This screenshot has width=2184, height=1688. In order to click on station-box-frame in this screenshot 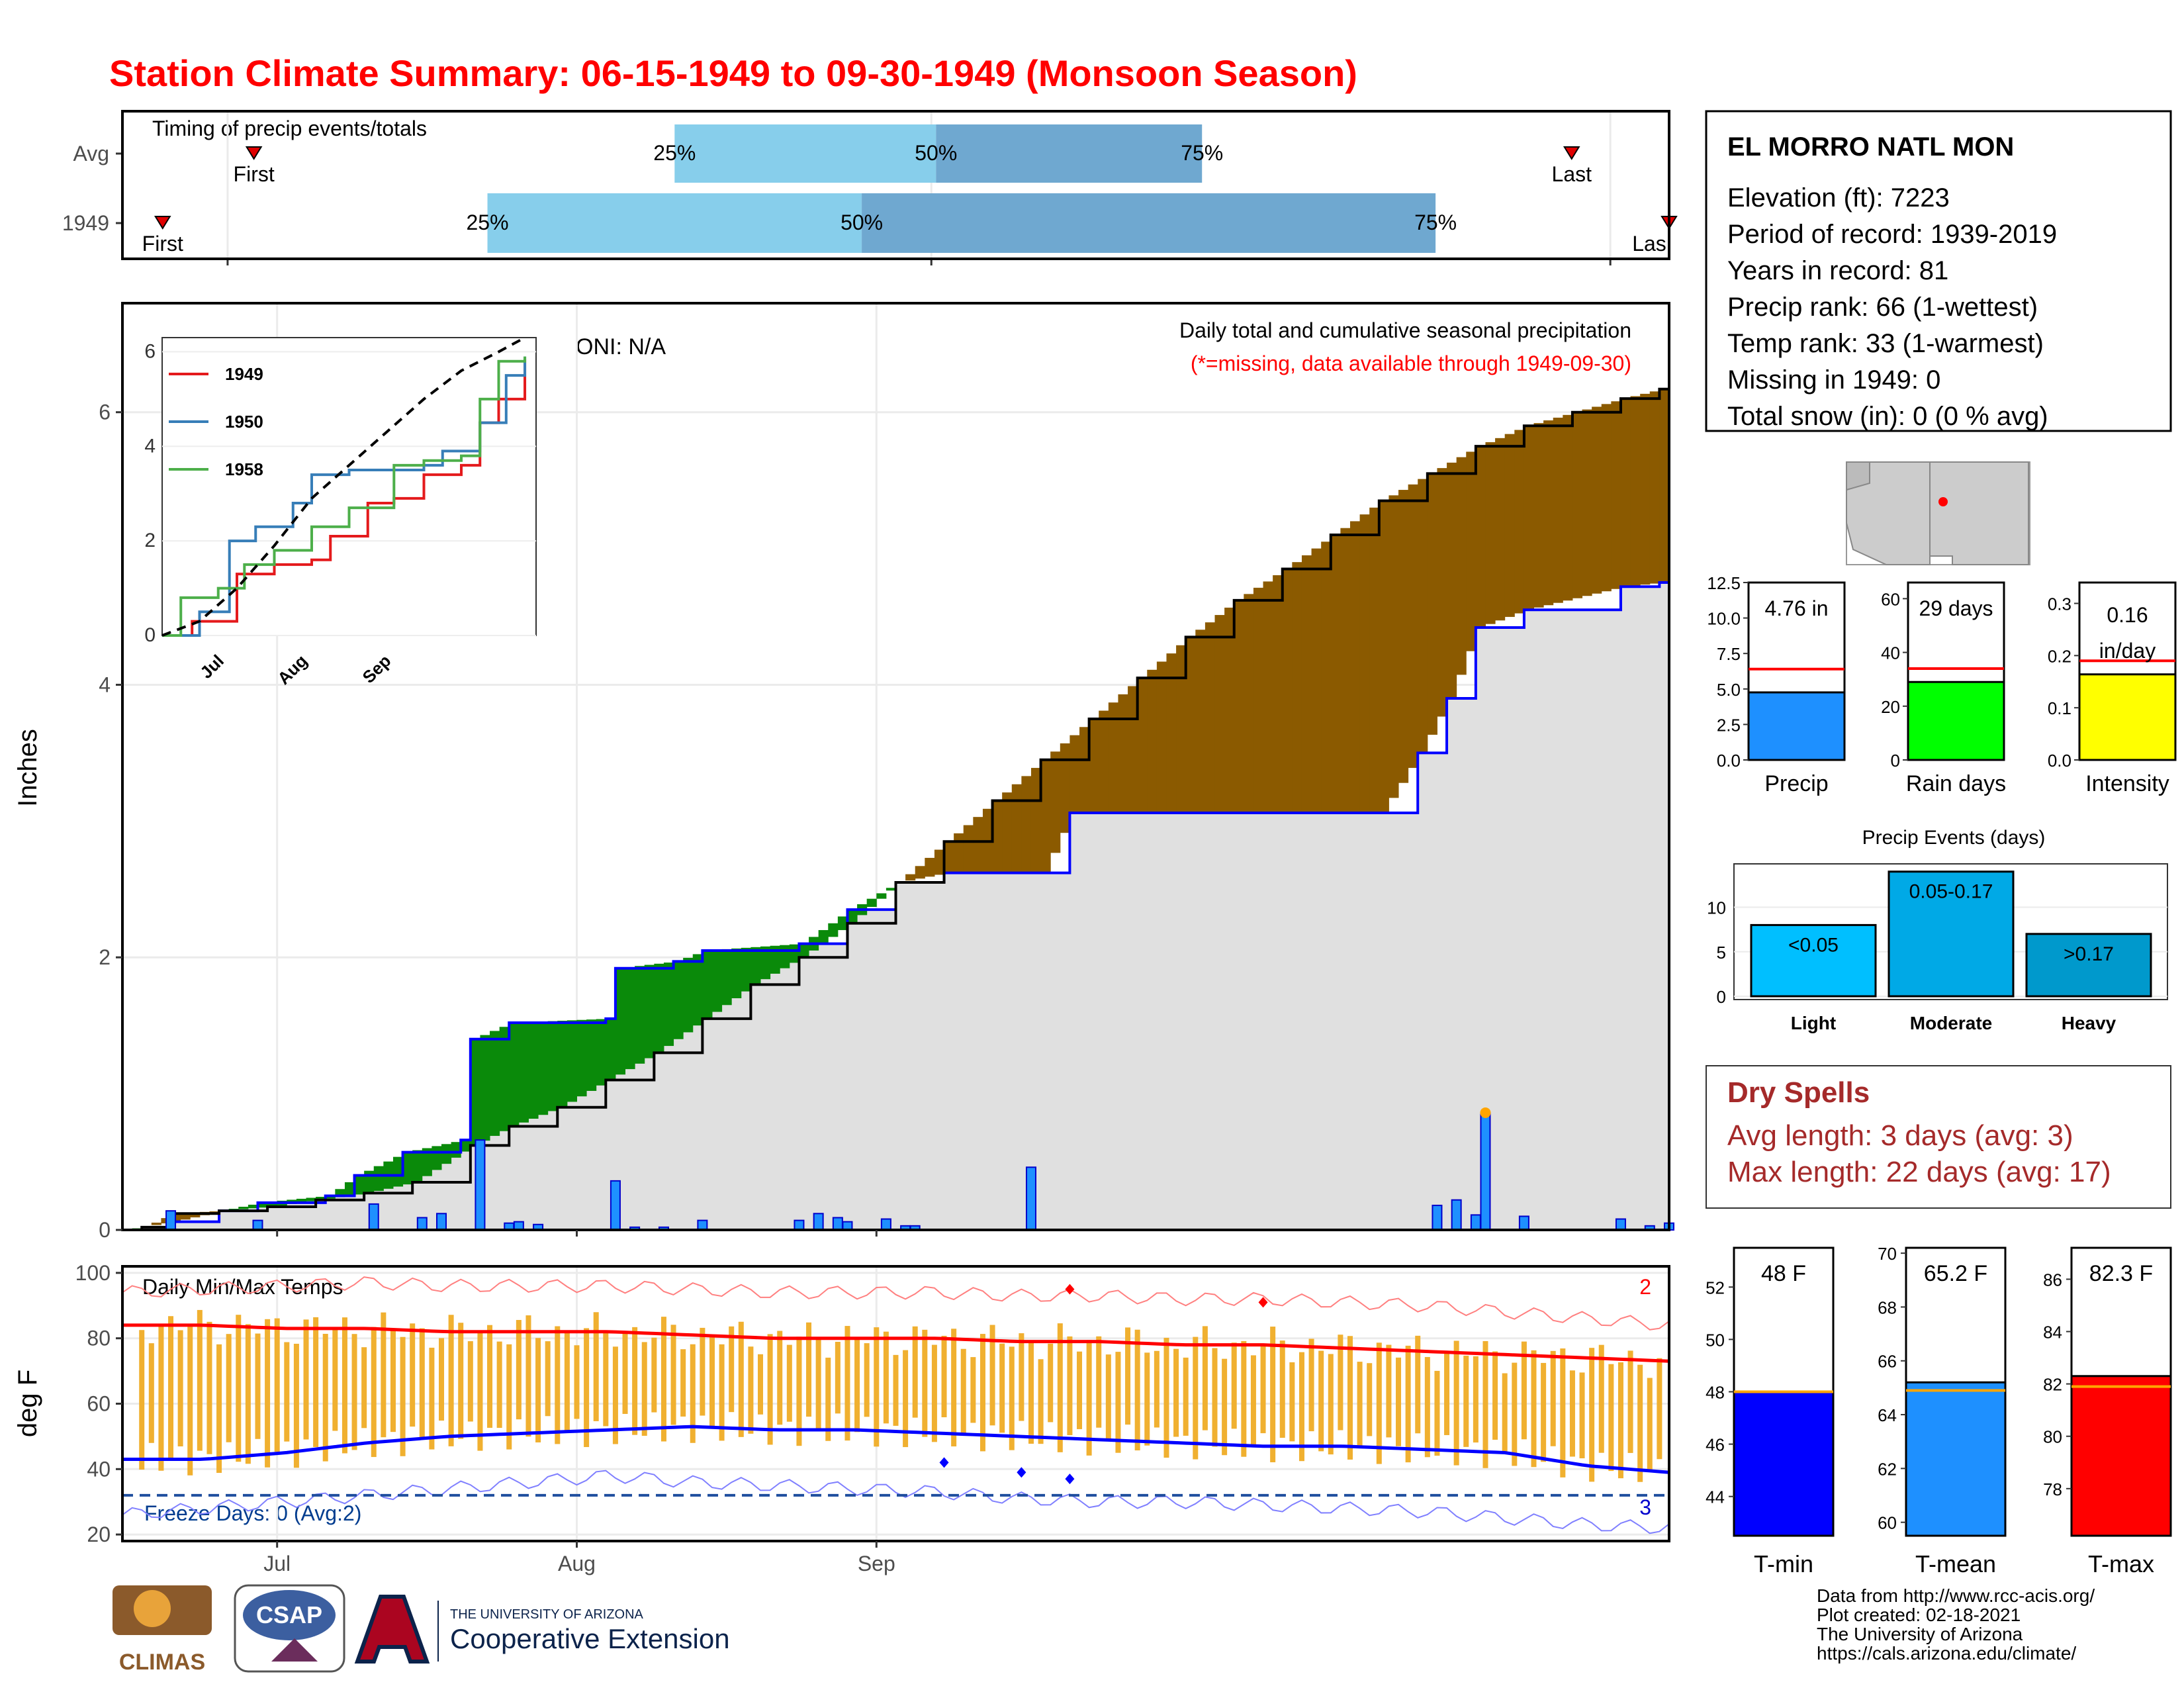, I will do `click(1939, 271)`.